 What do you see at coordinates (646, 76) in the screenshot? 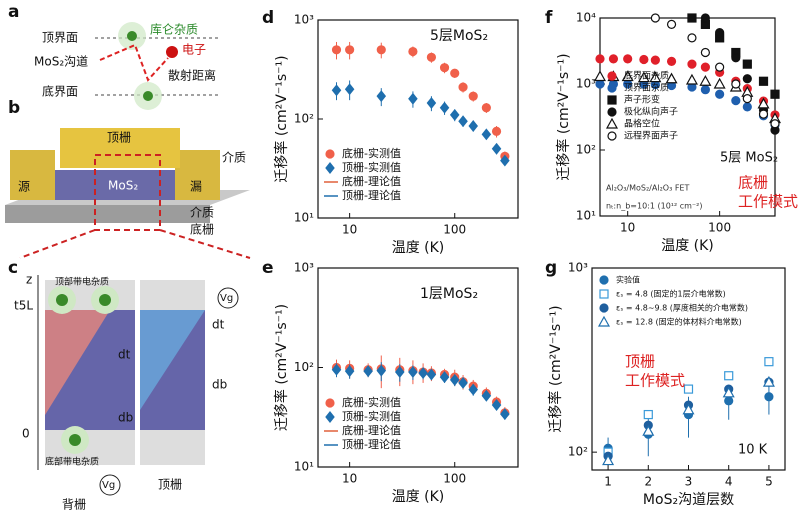
I see `legend-label: 底界面杂质` at bounding box center [646, 76].